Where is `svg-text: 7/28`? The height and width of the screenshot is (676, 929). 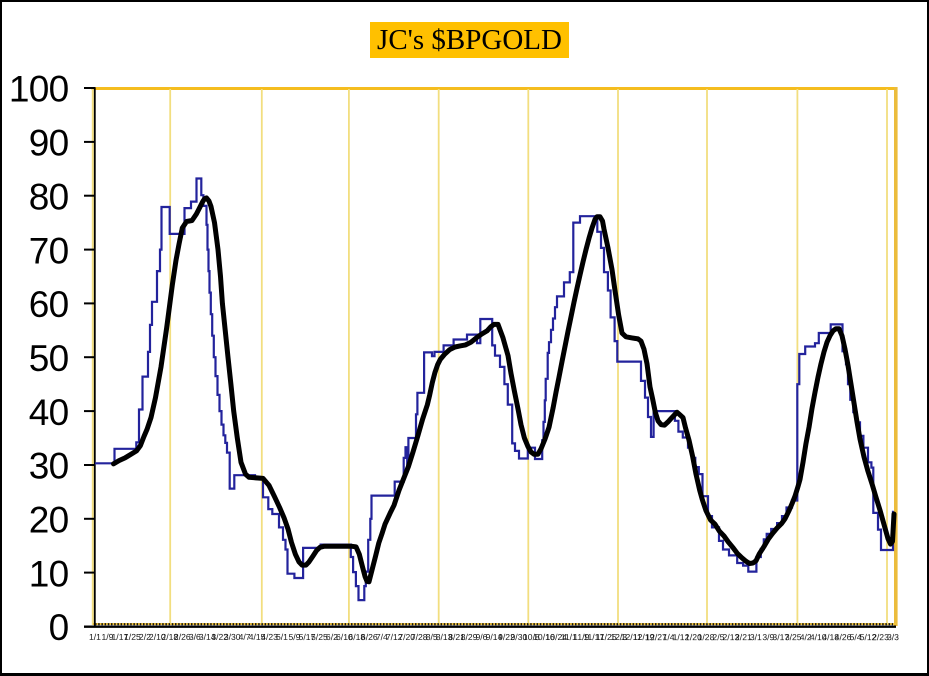
svg-text: 7/28 is located at coordinates (419, 637).